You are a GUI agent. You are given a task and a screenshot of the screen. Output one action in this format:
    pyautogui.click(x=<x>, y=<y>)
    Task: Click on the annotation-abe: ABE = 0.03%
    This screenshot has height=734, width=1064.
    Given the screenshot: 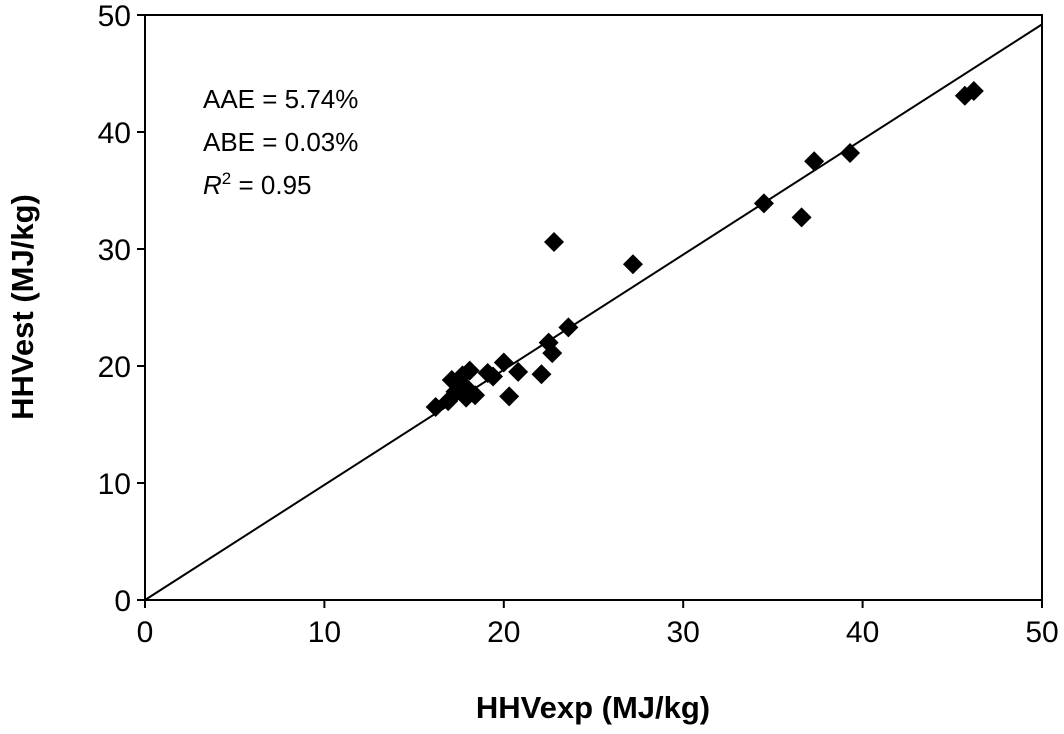 What is the action you would take?
    pyautogui.click(x=280, y=142)
    